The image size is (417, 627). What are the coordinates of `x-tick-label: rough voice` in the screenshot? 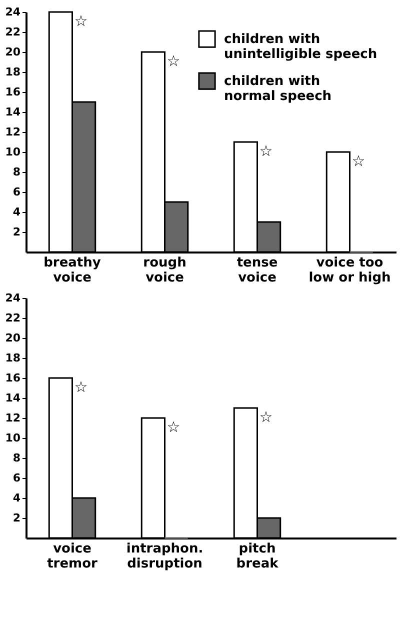 It's located at (164, 271).